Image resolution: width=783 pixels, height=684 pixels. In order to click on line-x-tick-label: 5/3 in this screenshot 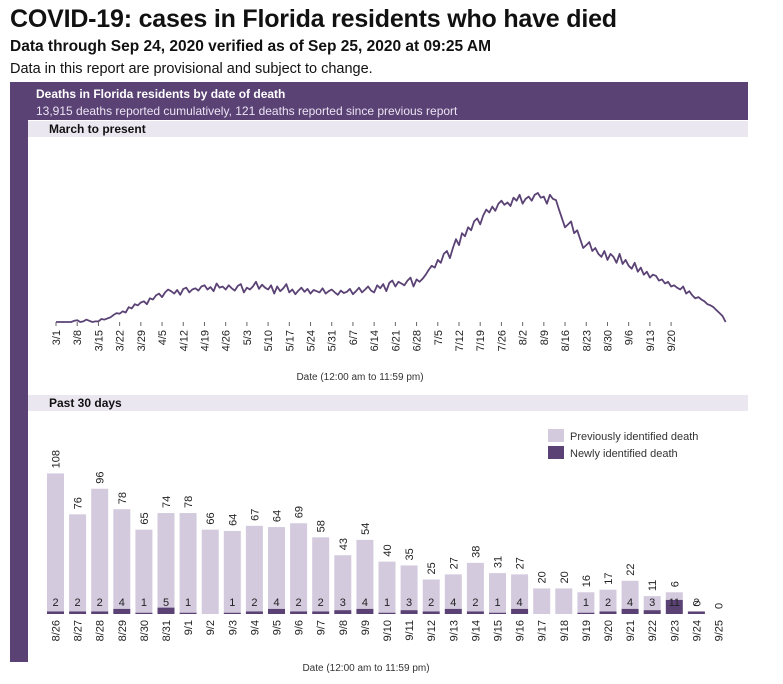, I will do `click(248, 337)`.